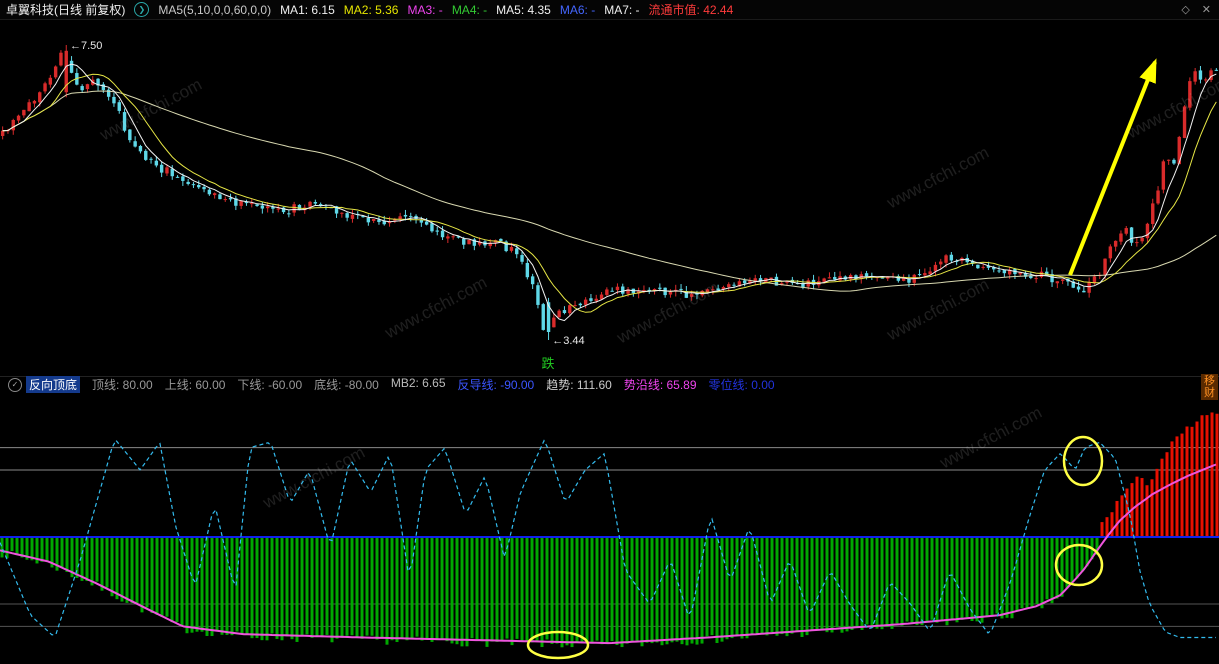  I want to click on indicator-param: 底线: -80.00, so click(346, 385).